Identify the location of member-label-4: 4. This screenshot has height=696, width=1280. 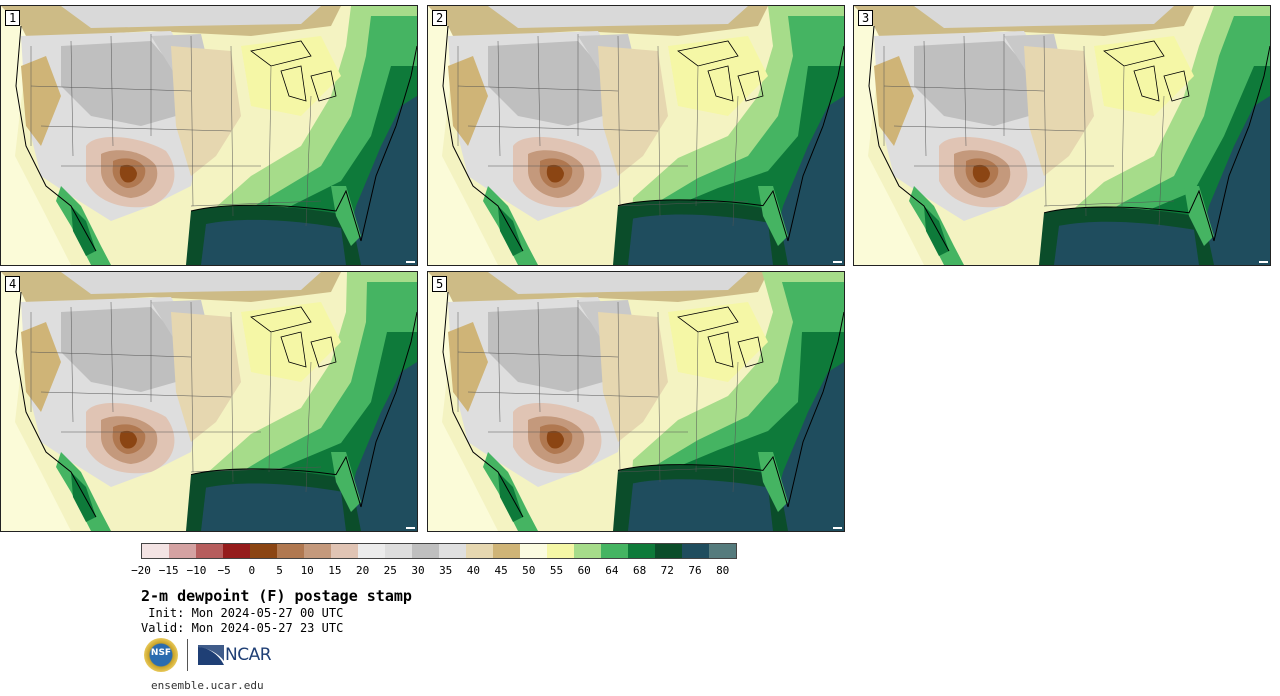
(13, 284).